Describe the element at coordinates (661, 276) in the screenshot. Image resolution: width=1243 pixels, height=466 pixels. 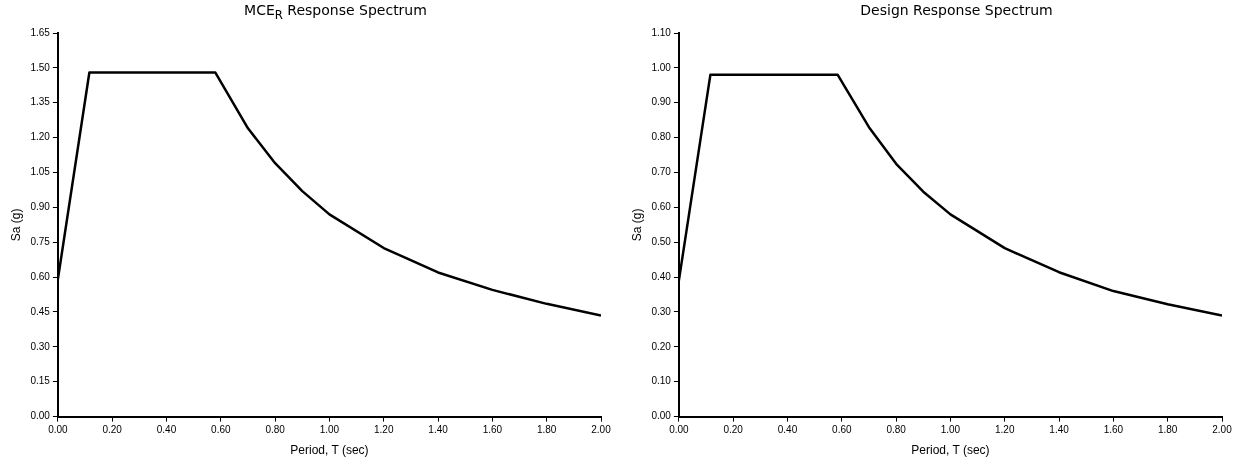
I see `y-tick-label: 0.40` at that location.